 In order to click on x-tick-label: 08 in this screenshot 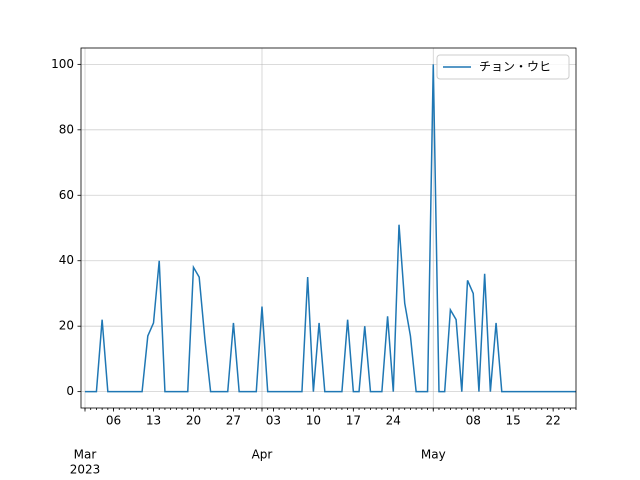, I will do `click(473, 421)`.